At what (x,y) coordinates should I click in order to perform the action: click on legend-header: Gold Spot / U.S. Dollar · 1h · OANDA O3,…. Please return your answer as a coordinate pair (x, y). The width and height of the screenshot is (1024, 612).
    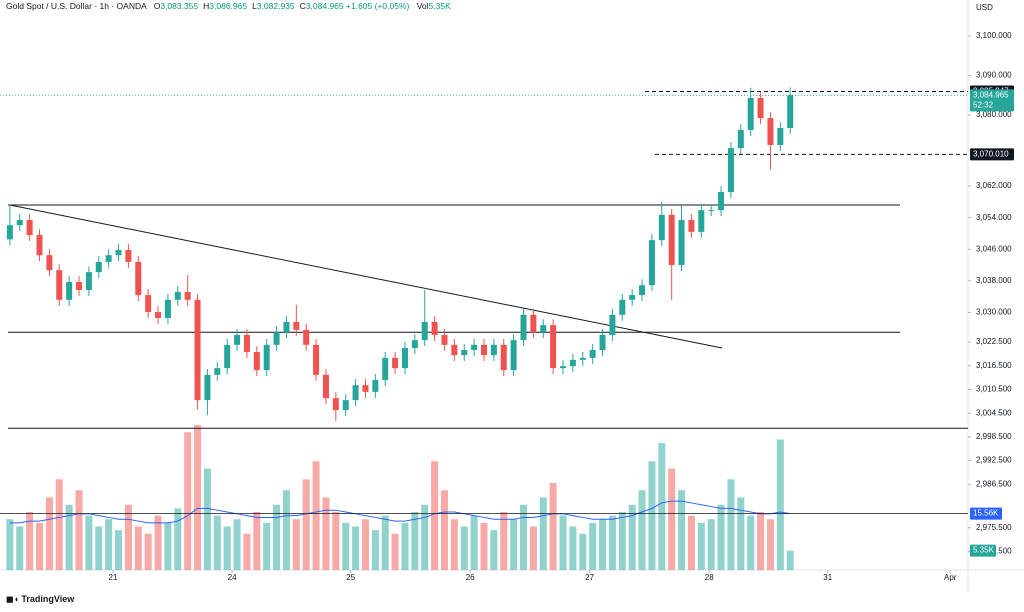
    Looking at the image, I should click on (228, 6).